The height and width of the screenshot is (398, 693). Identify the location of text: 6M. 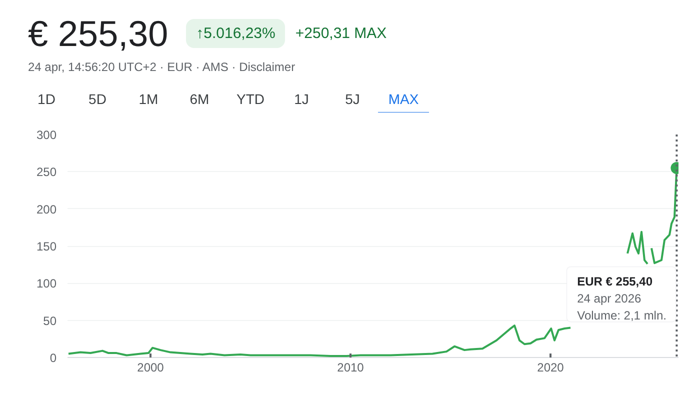
(199, 99).